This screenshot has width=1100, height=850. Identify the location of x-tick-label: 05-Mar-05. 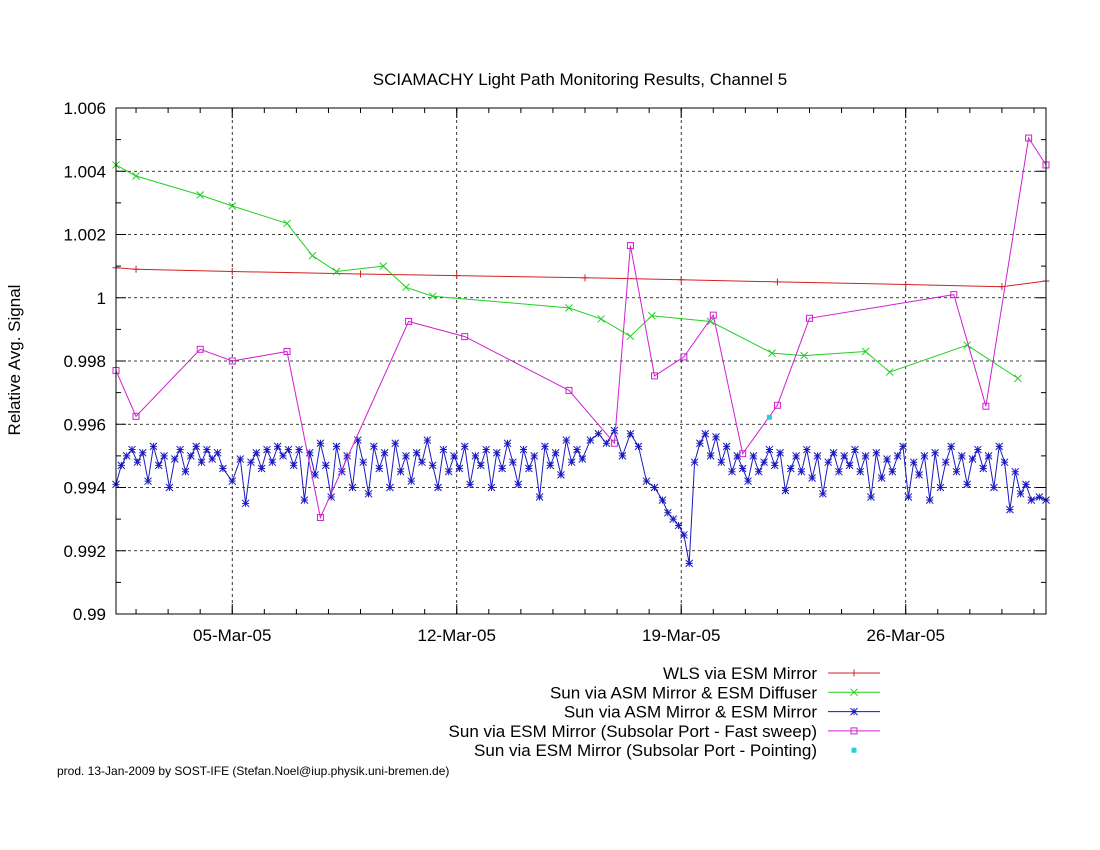
(232, 635).